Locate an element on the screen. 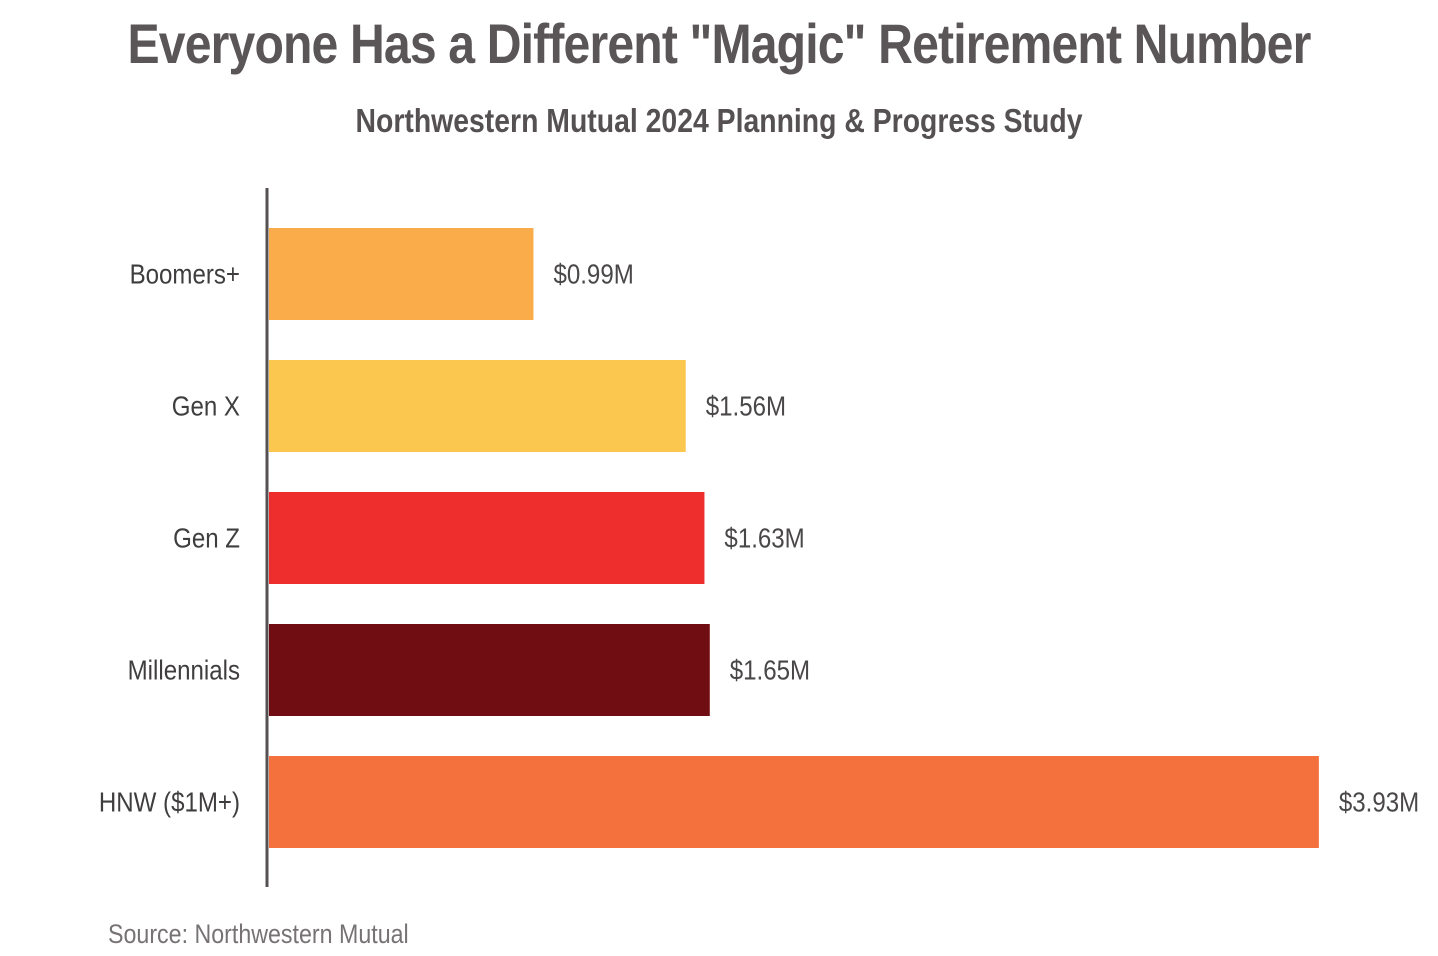 The height and width of the screenshot is (956, 1438). category-label: Boomers+ is located at coordinates (185, 274).